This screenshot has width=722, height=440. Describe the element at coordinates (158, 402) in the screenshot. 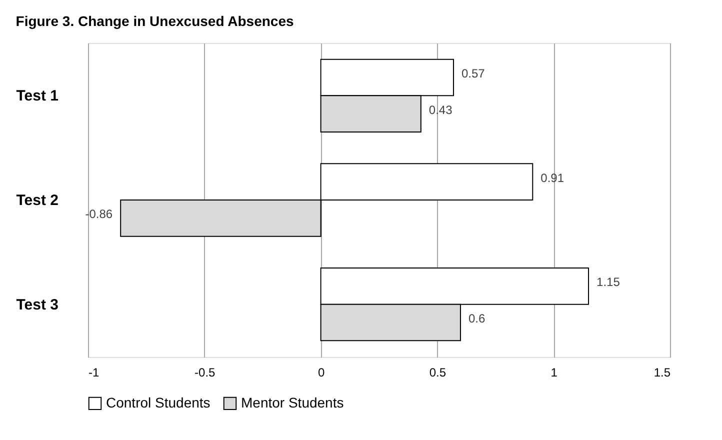

I see `legend-label: Control Students` at that location.